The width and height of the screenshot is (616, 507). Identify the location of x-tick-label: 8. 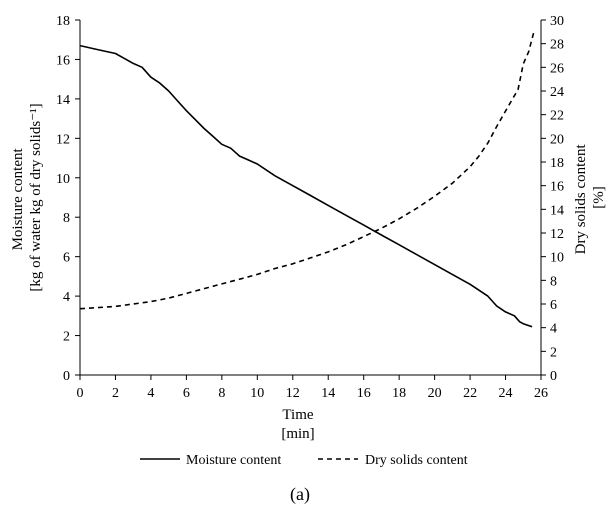
(221, 393).